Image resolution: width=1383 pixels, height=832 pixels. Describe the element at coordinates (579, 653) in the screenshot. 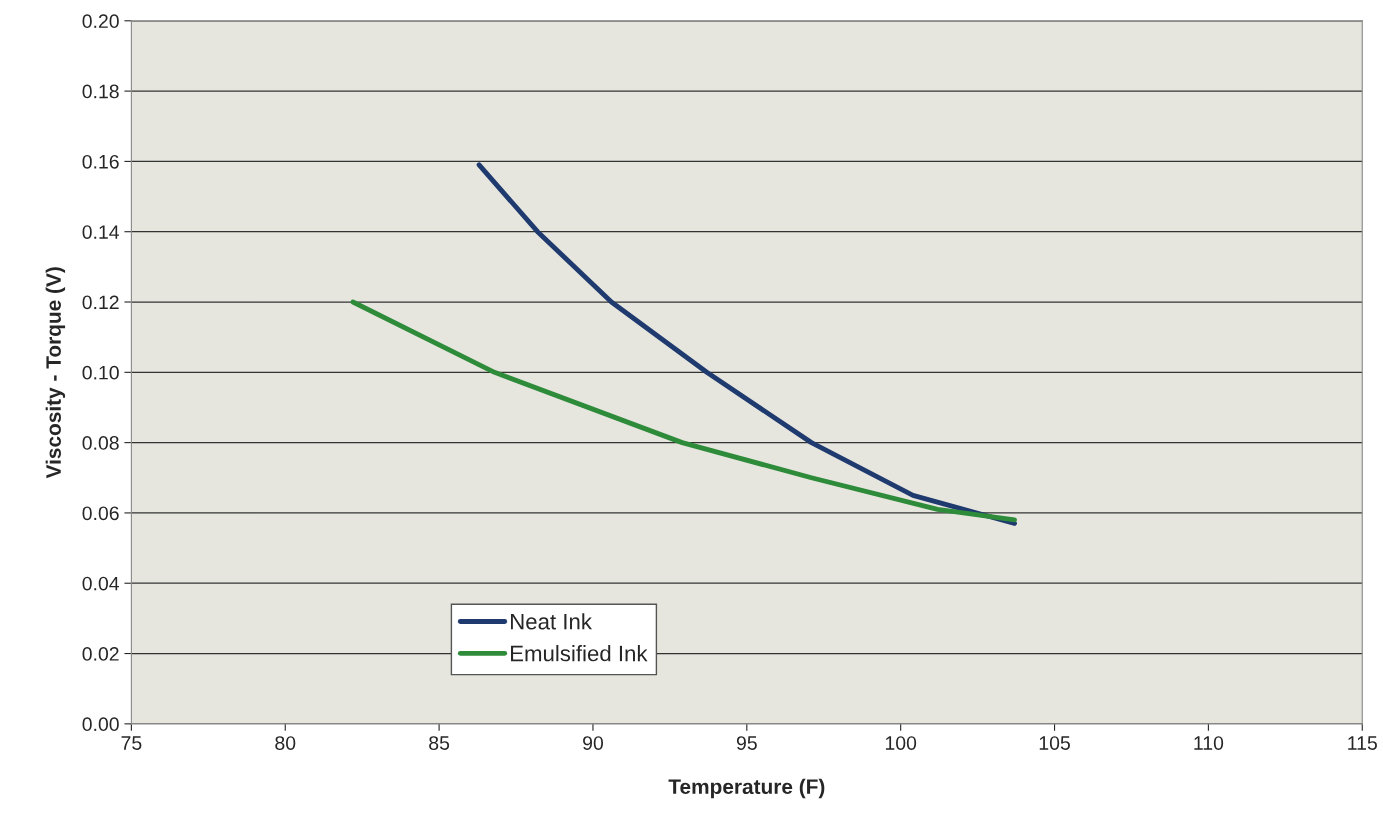

I see `legend-label: Emulsified Ink` at that location.